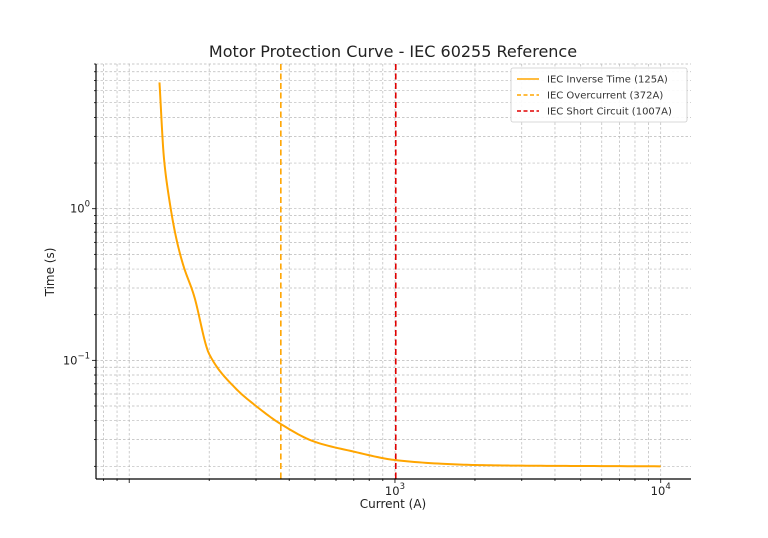 This screenshot has height=538, width=768. I want to click on legend-label-1: IEC Overcurrent (372A), so click(605, 96).